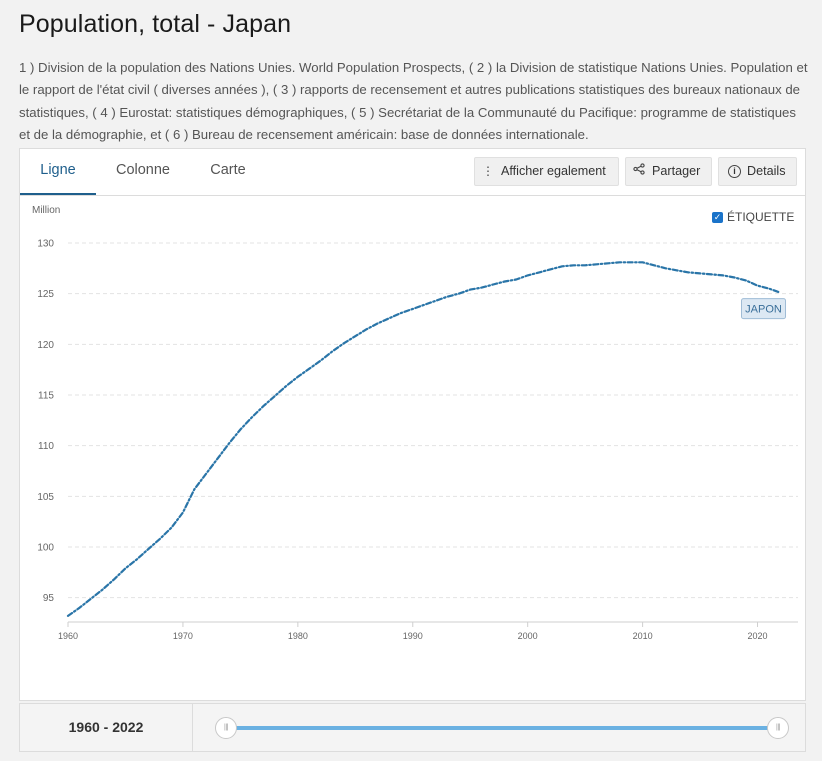  I want to click on details-label: Details, so click(766, 171).